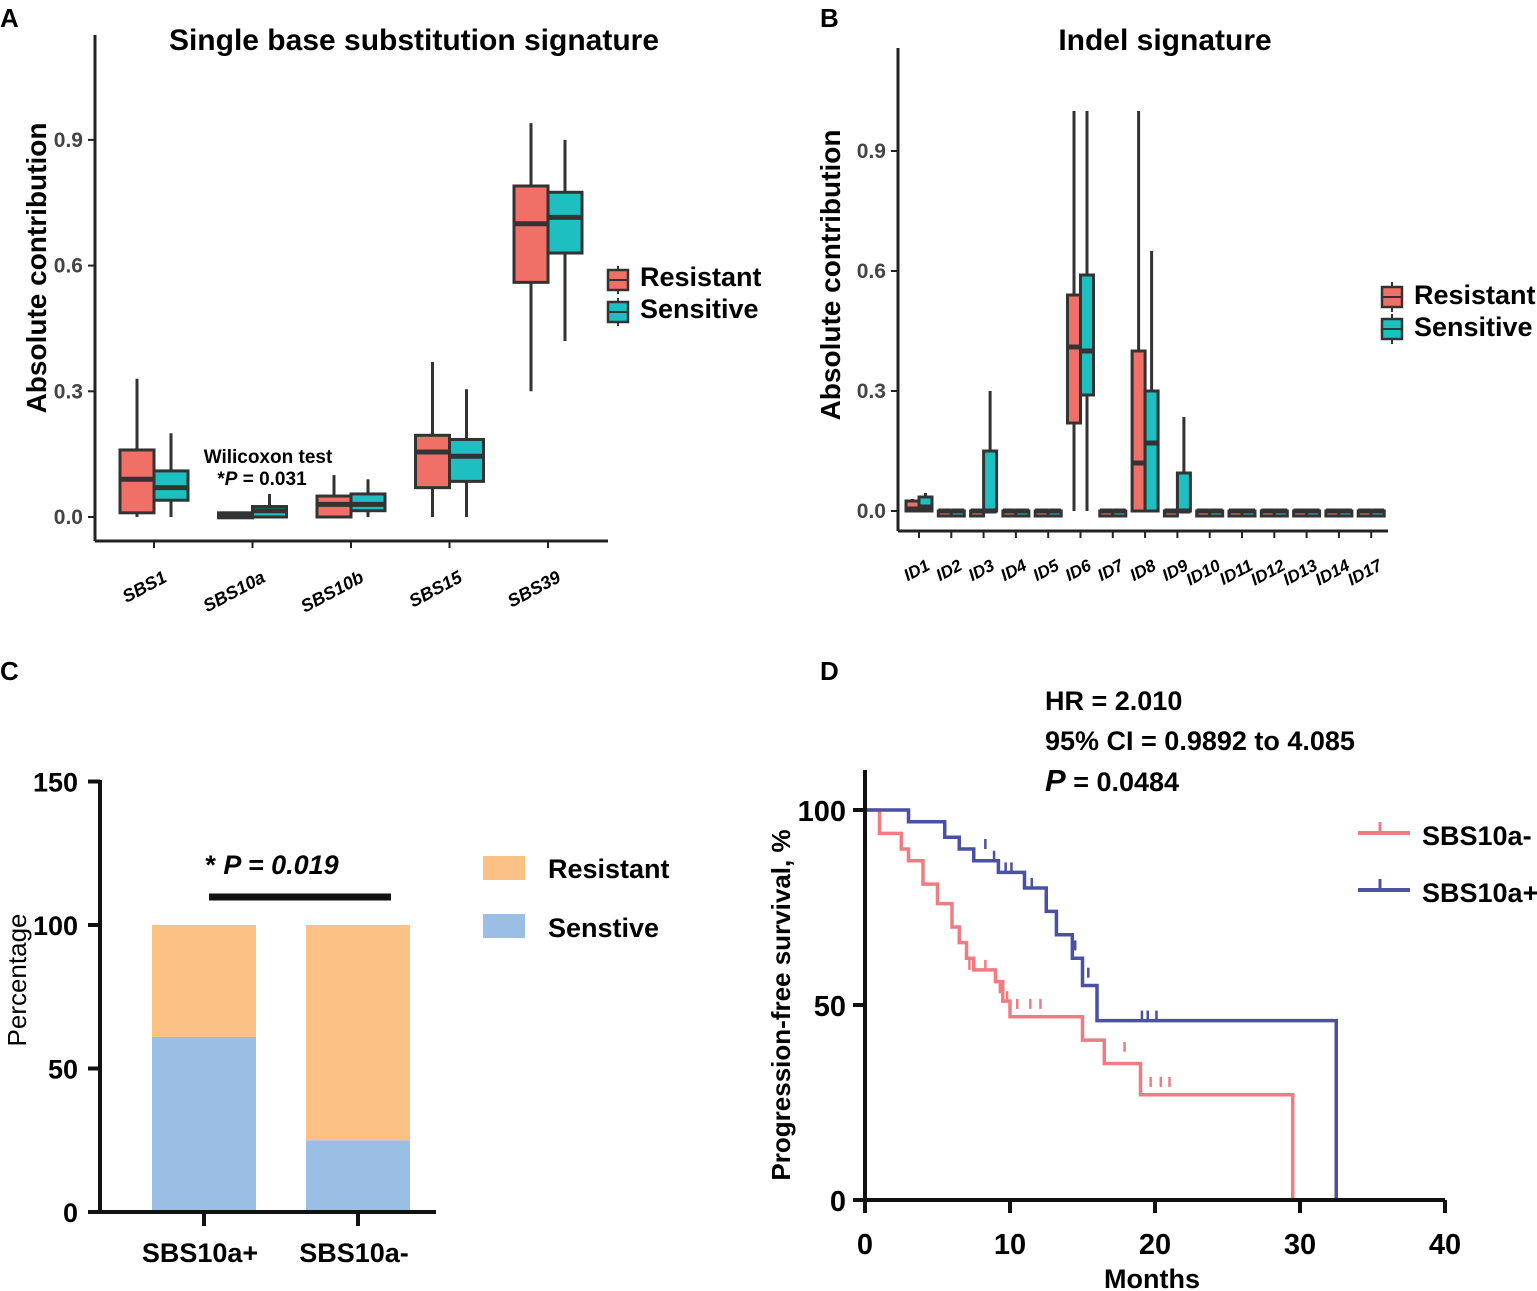 The height and width of the screenshot is (1291, 1537). What do you see at coordinates (1151, 382) in the screenshot?
I see `box-sensitive-id8` at bounding box center [1151, 382].